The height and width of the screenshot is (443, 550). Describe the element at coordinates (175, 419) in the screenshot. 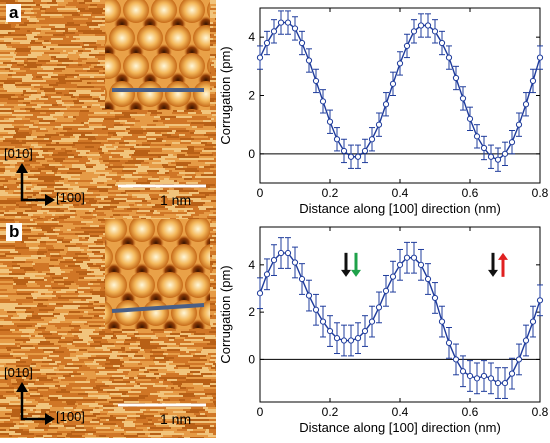

I see `scale-label-b: 1 nm` at that location.